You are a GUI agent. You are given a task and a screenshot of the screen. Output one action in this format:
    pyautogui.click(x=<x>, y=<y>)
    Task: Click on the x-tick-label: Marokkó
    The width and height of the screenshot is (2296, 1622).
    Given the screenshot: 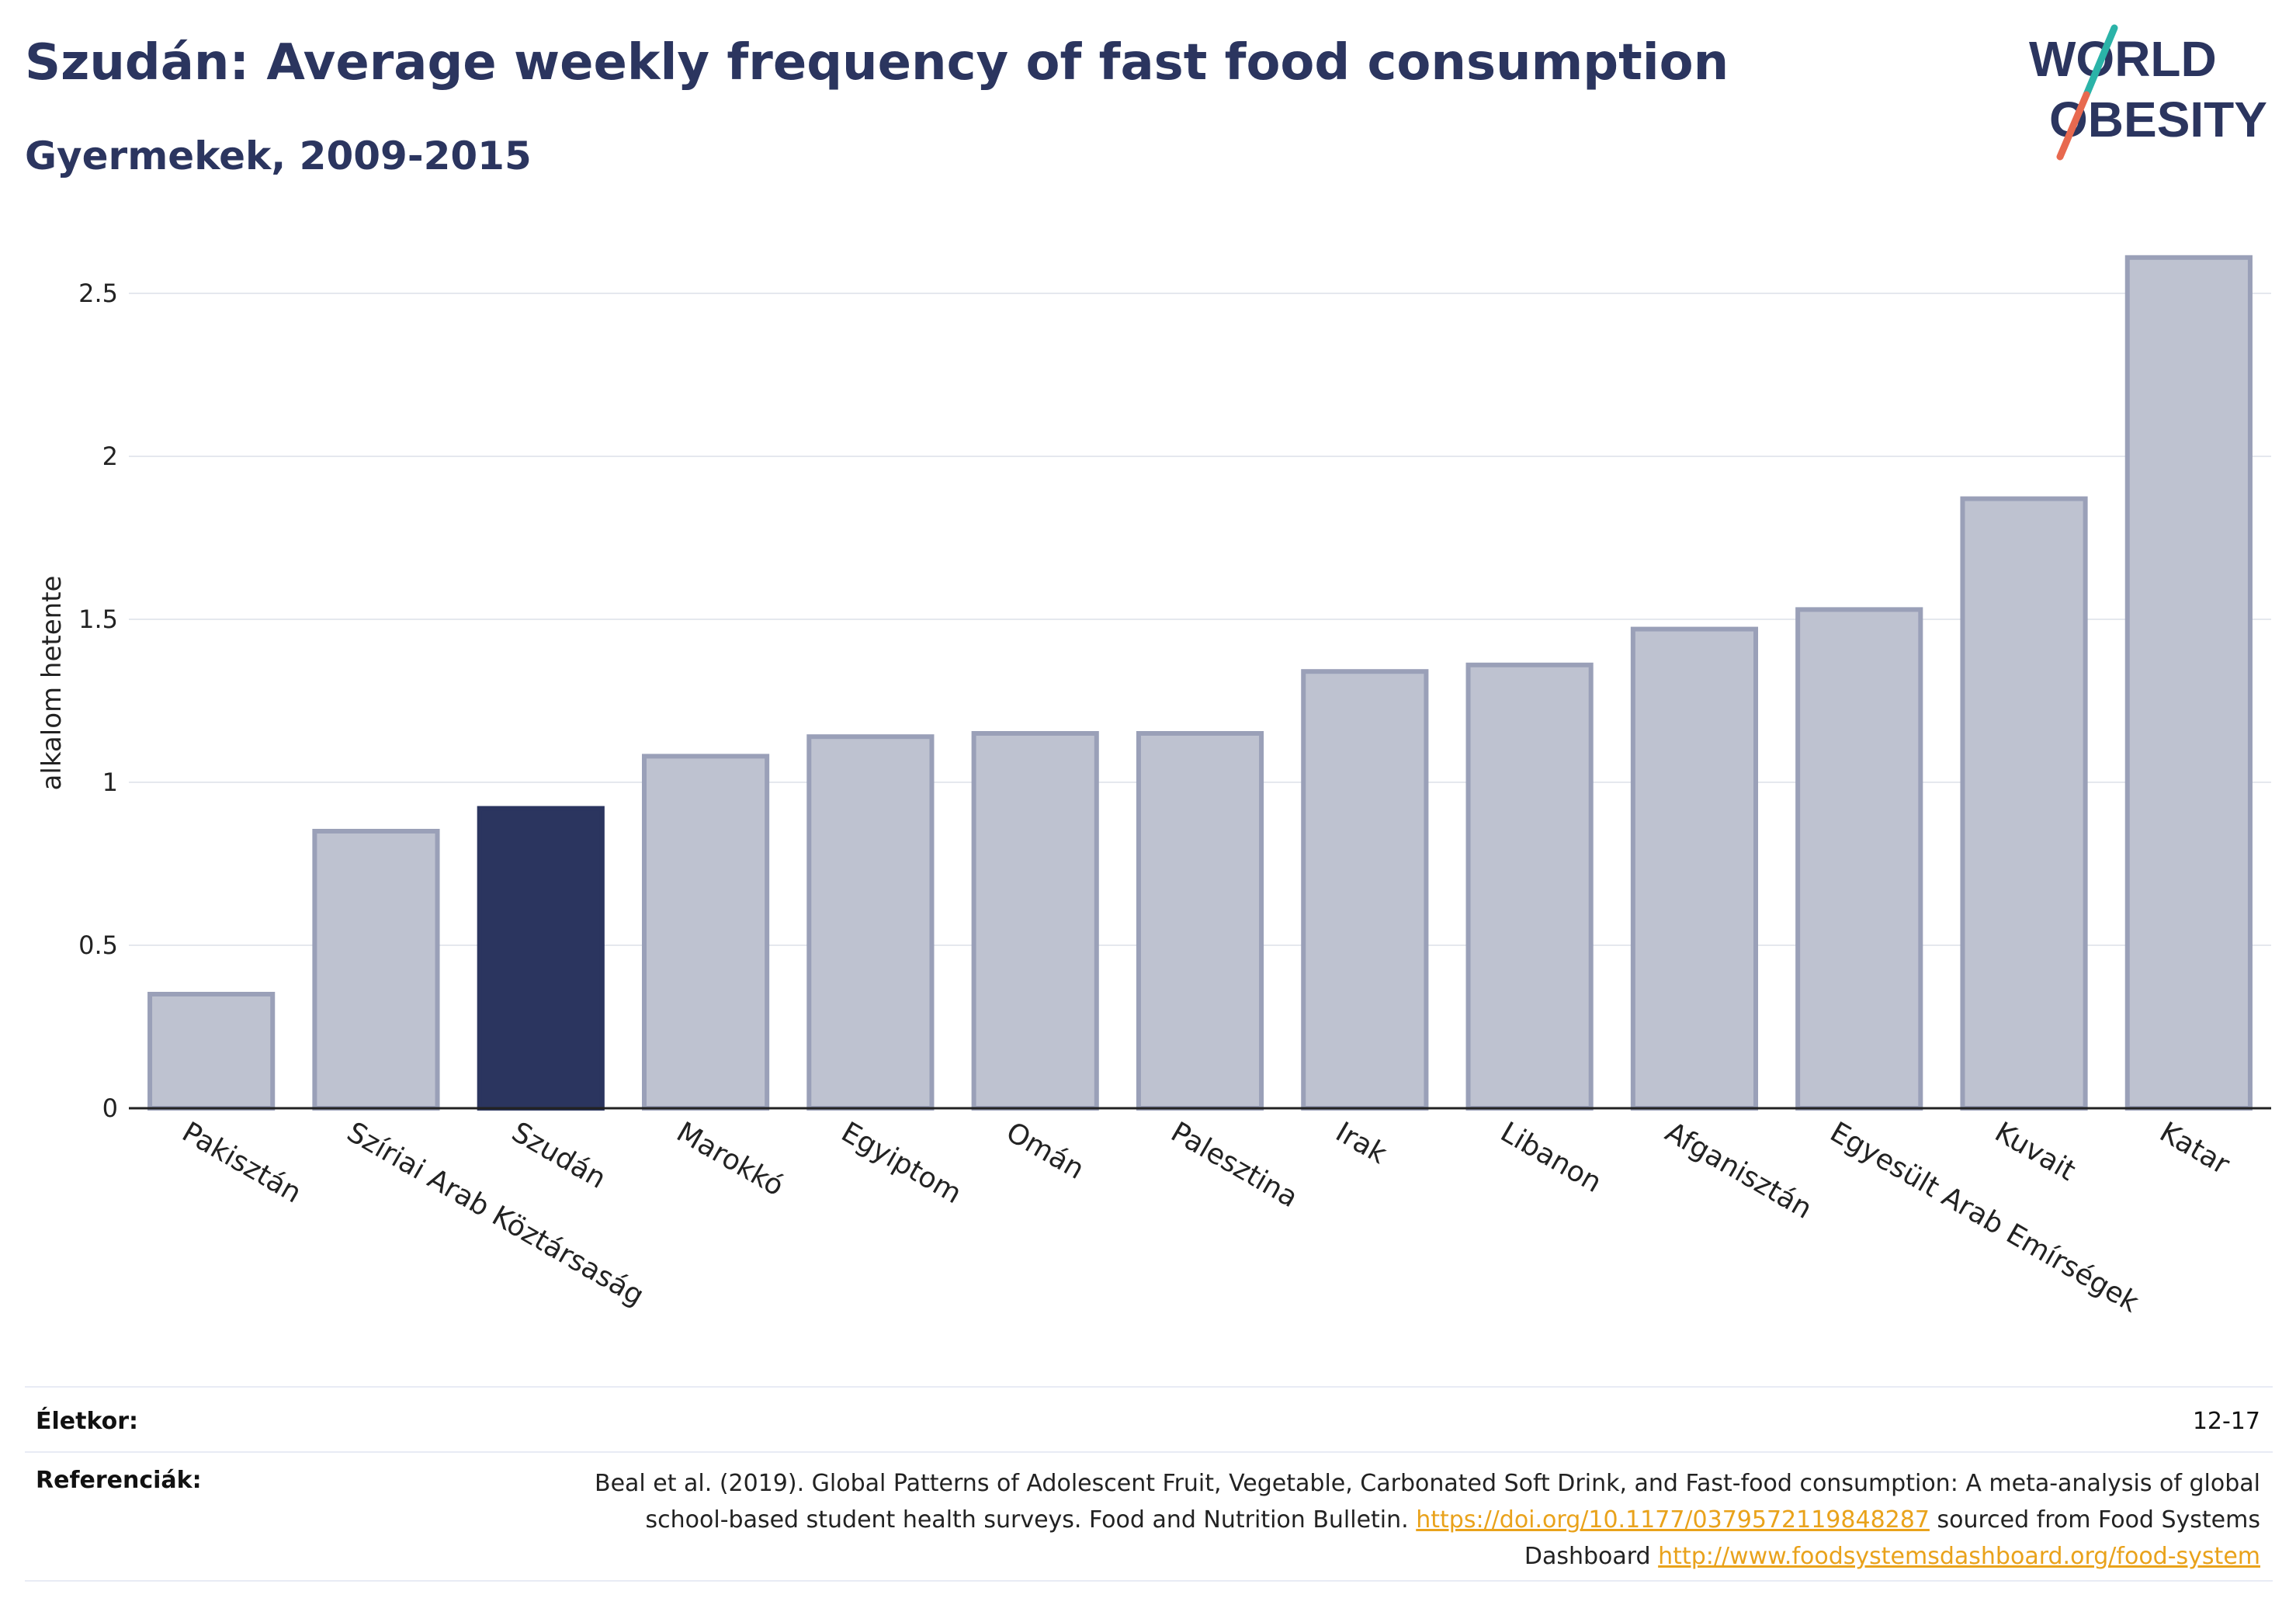 What is the action you would take?
    pyautogui.click(x=730, y=1159)
    